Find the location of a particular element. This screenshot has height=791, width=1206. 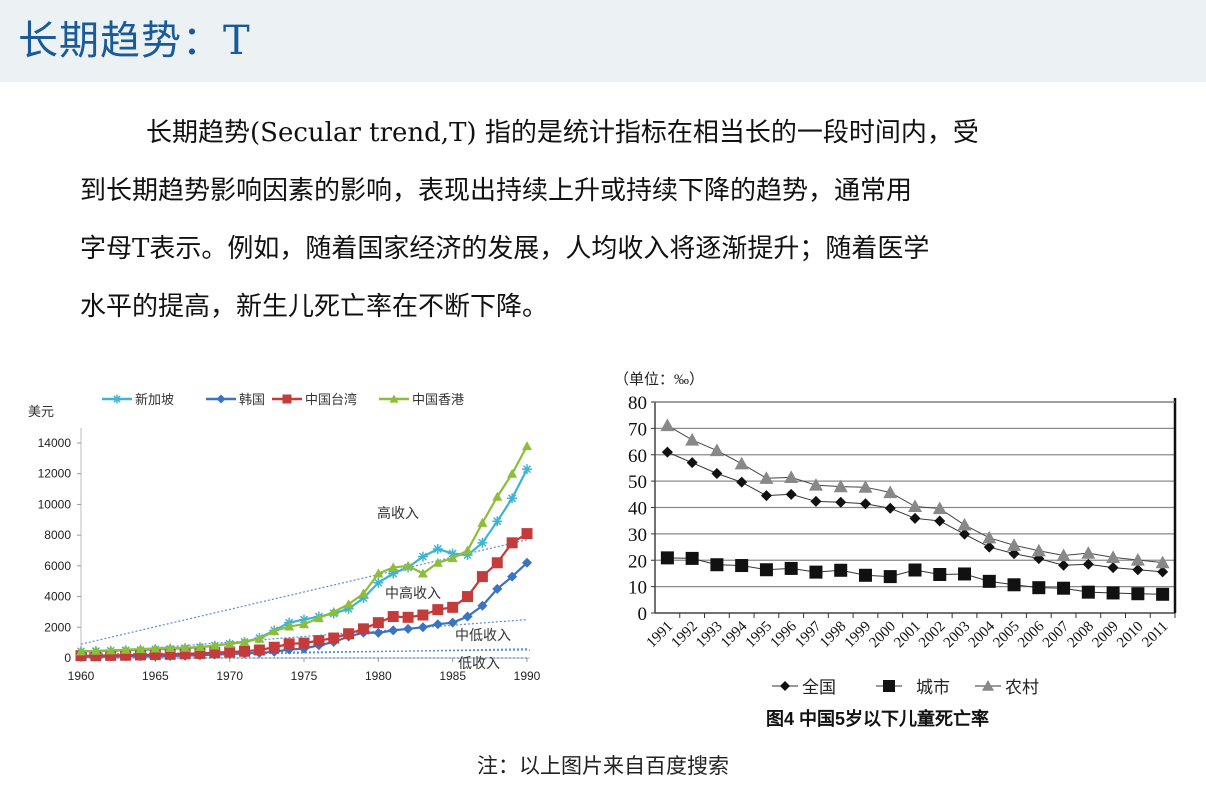

legend-label: 中国台湾 is located at coordinates (331, 399).